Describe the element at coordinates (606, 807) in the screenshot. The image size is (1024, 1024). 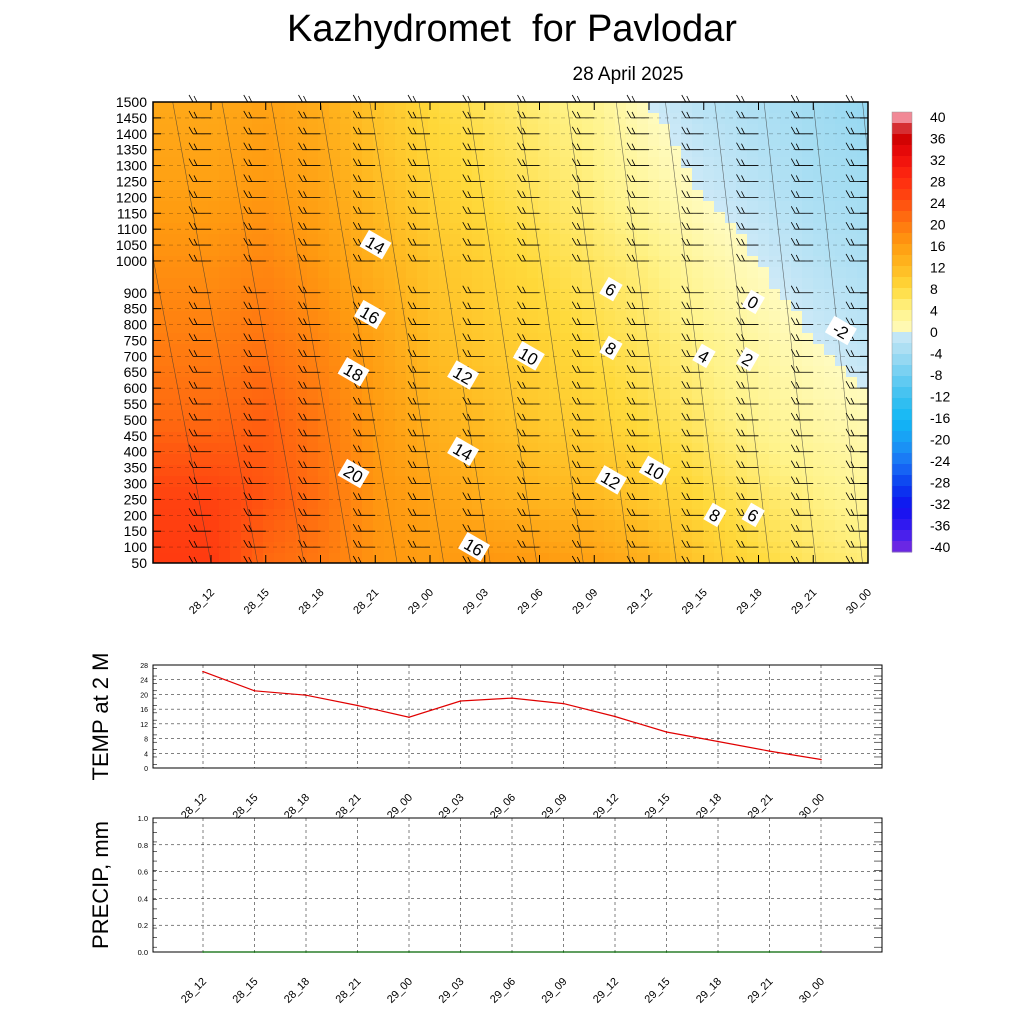
I see `x-tick-label: 29_12` at that location.